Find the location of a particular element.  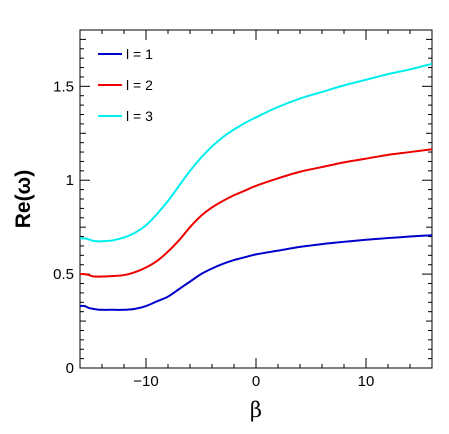

x-axis-label: β is located at coordinates (256, 410).